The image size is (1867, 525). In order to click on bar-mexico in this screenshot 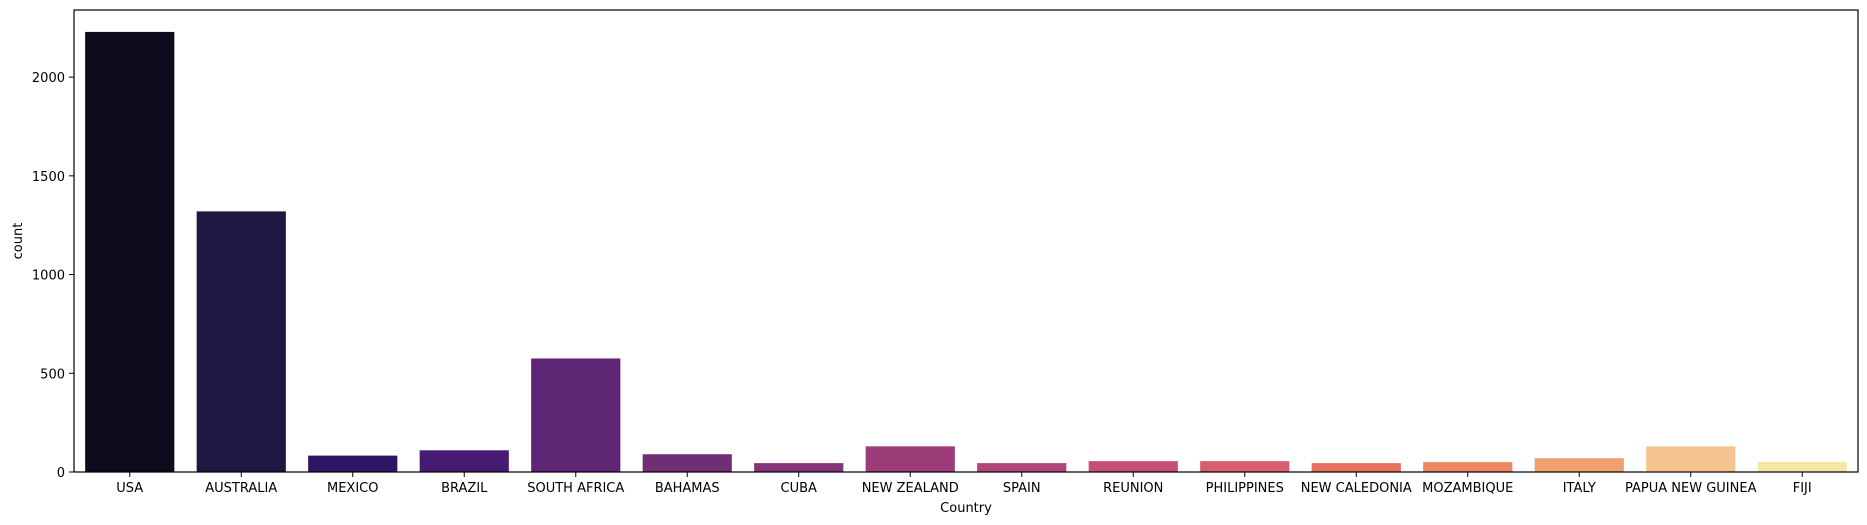, I will do `click(353, 463)`.